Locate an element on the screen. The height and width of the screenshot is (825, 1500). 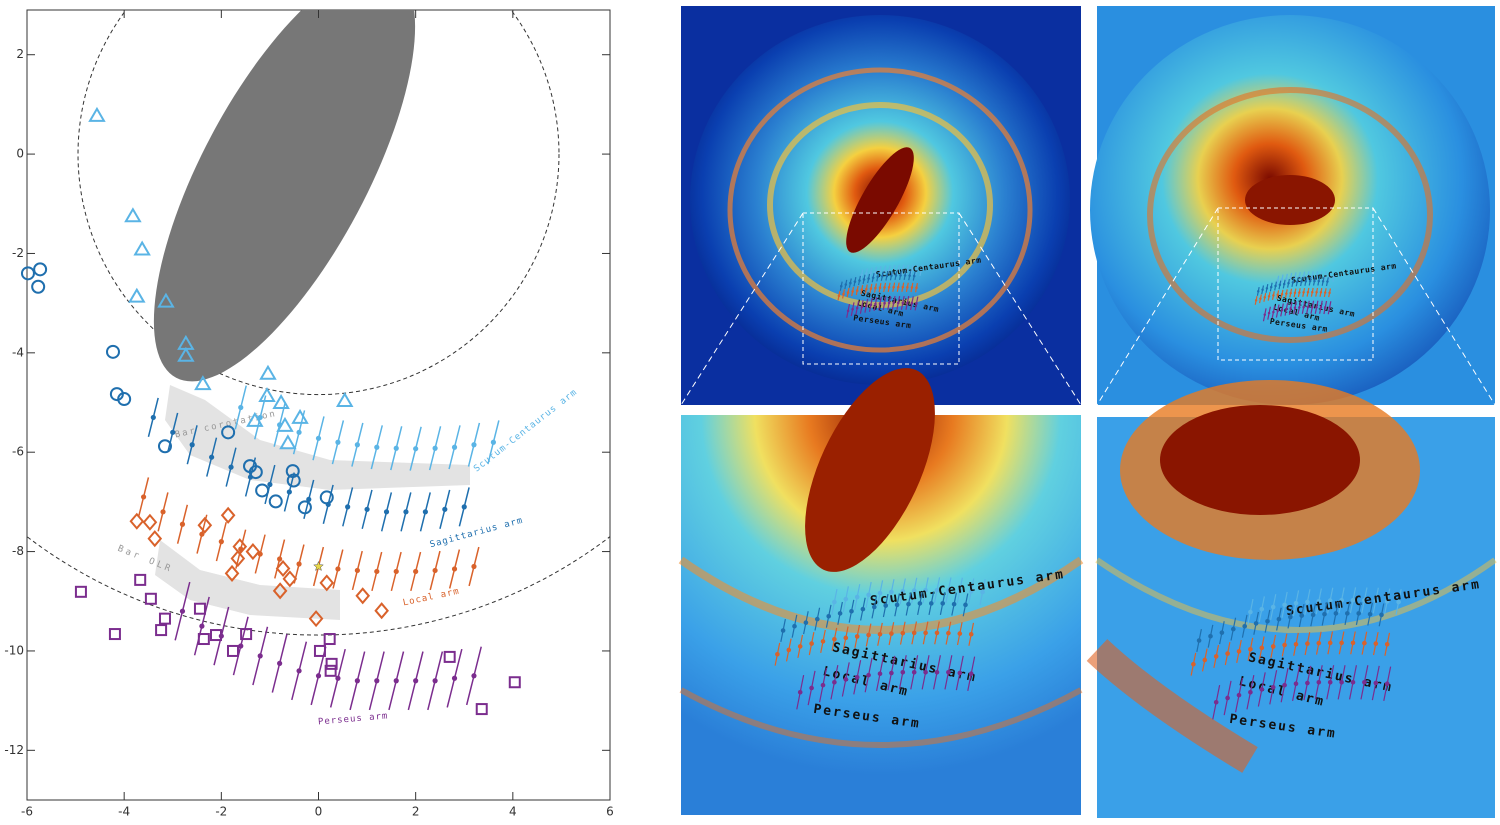
x-tick-label: -6 is located at coordinates (27, 812).